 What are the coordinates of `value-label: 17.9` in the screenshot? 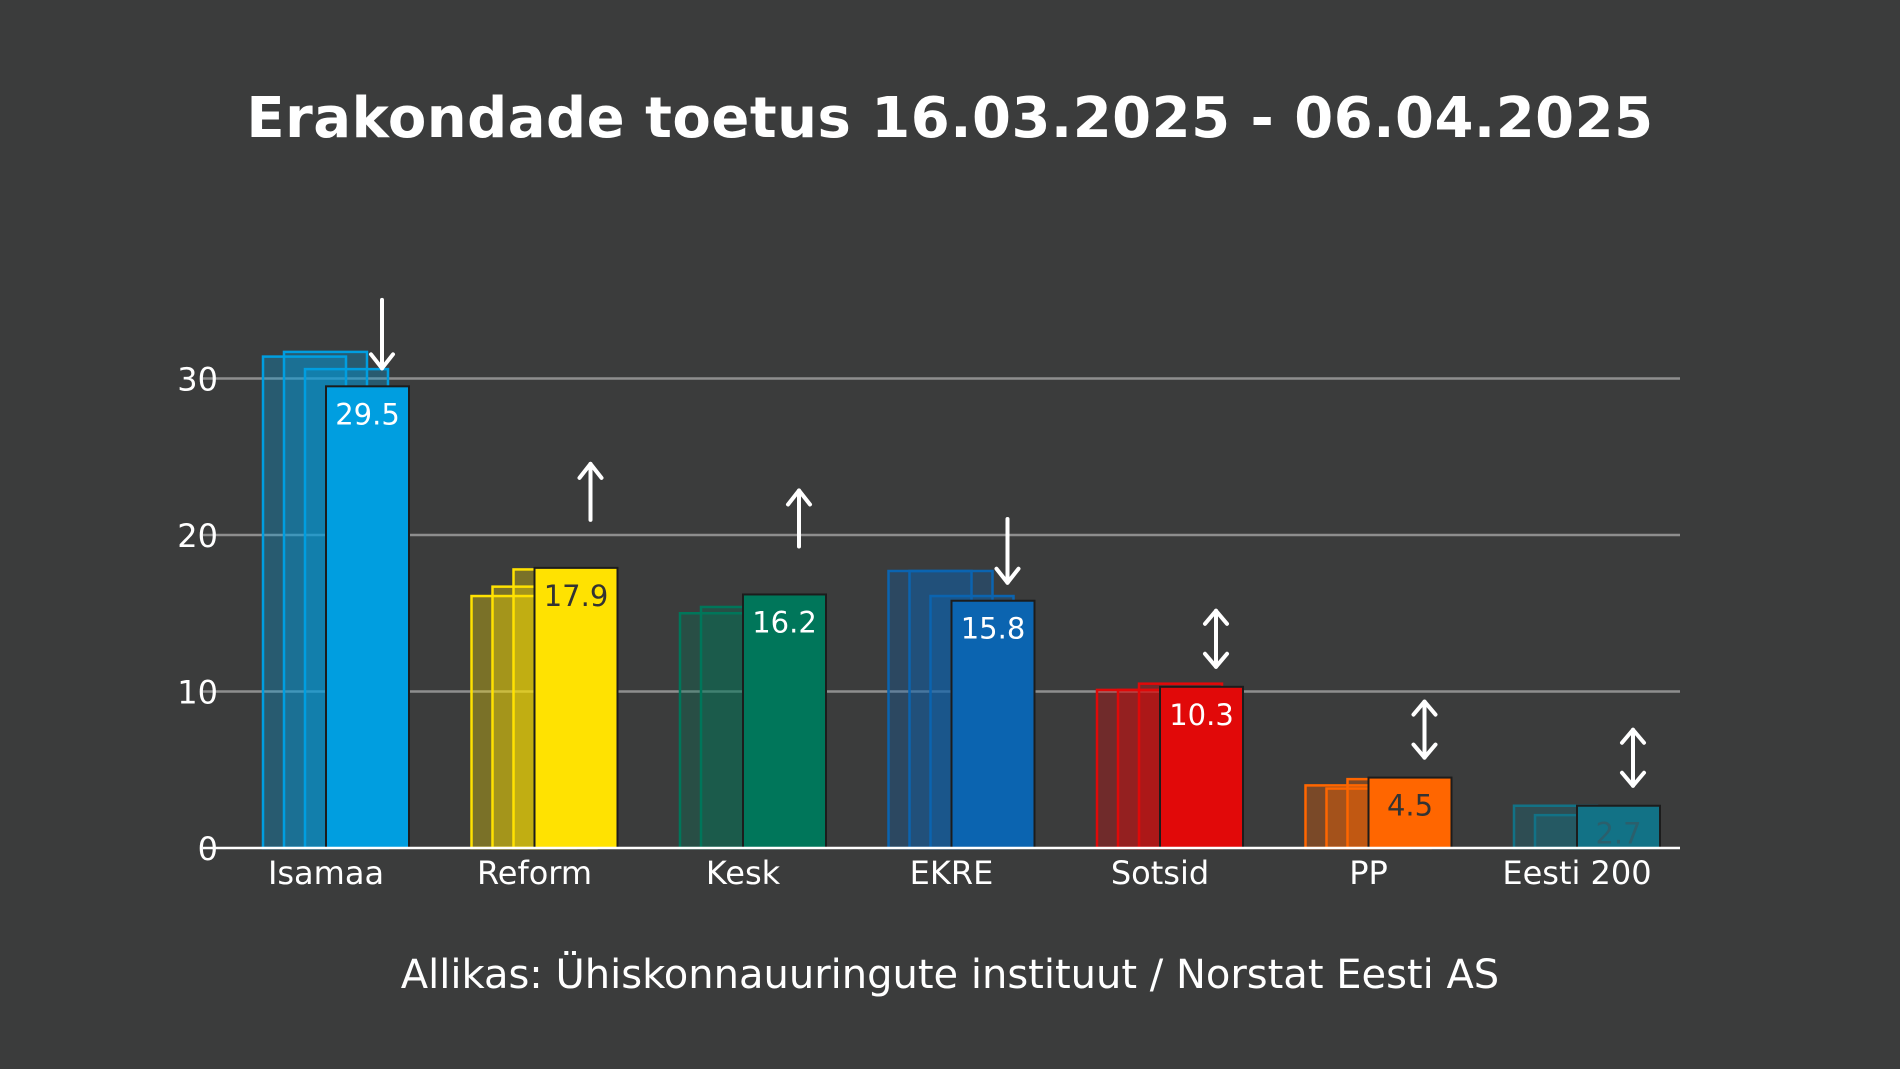 It's located at (576, 596).